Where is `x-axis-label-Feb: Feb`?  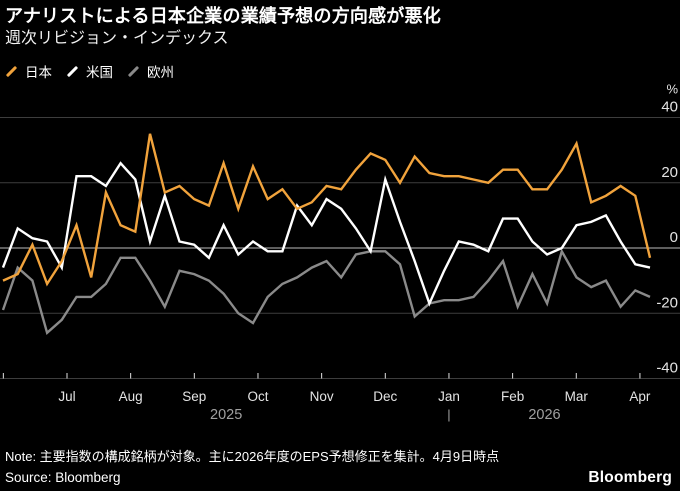
x-axis-label-Feb: Feb is located at coordinates (512, 396).